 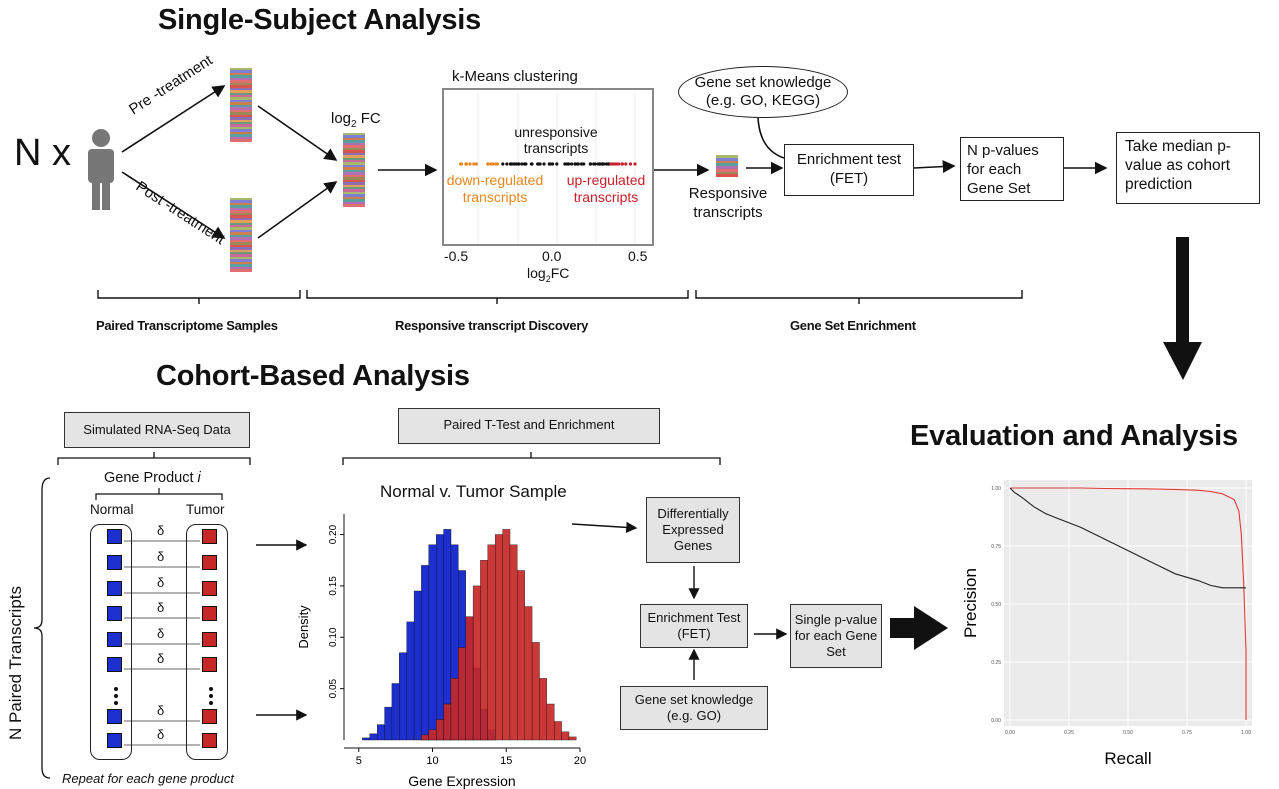 I want to click on responsive-label: Responsive transcripts, so click(x=728, y=203).